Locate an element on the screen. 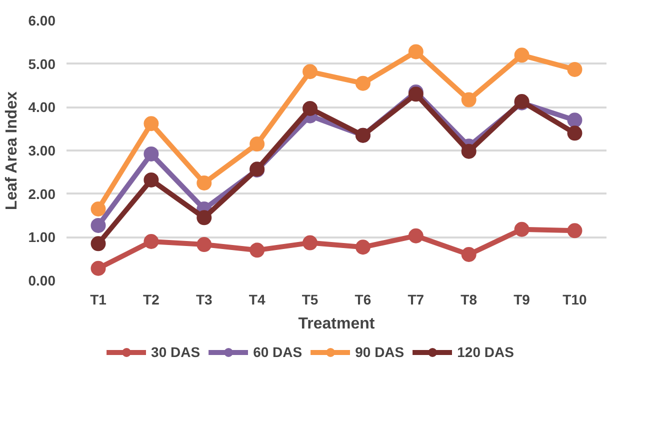 The image size is (648, 428). y-tick-label: 4.00 is located at coordinates (42, 107).